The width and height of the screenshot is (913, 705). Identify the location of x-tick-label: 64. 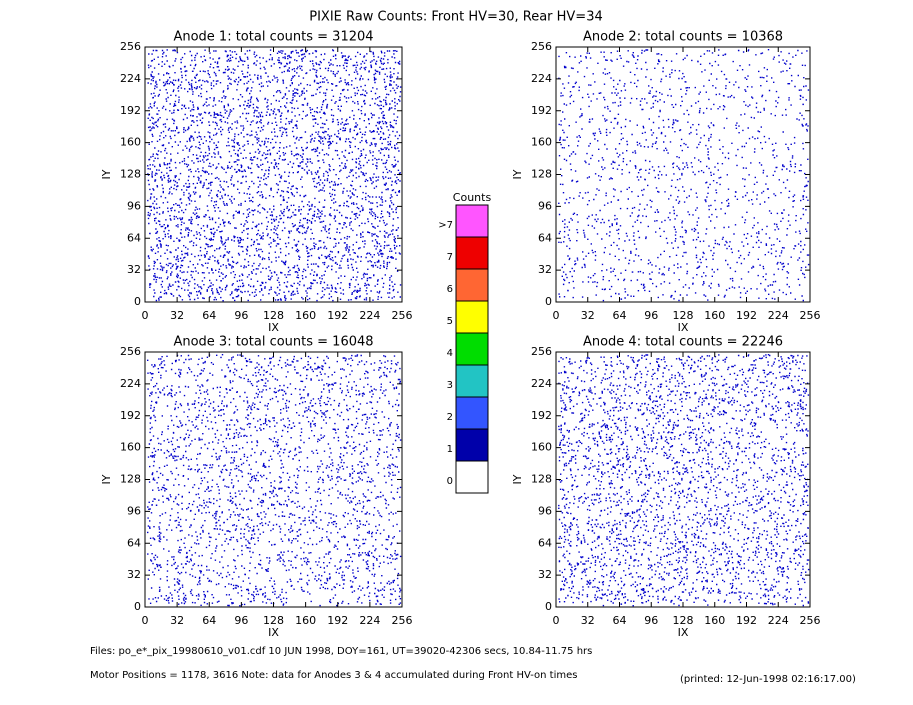
(620, 620).